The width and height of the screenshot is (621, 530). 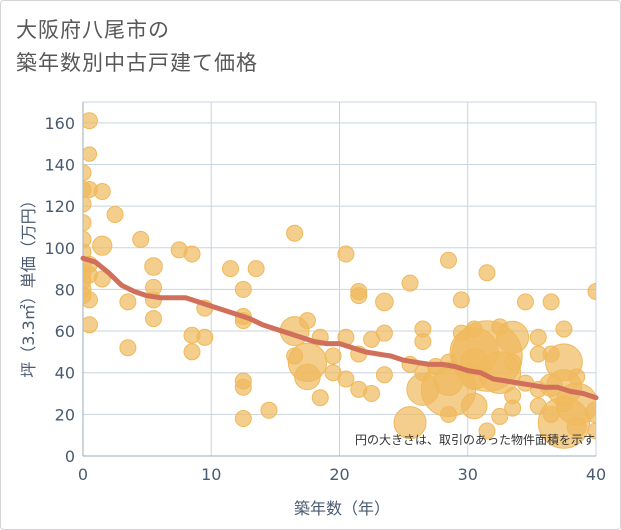 What do you see at coordinates (93, 30) in the screenshot?
I see `title-line-1: 大阪府八尾市の` at bounding box center [93, 30].